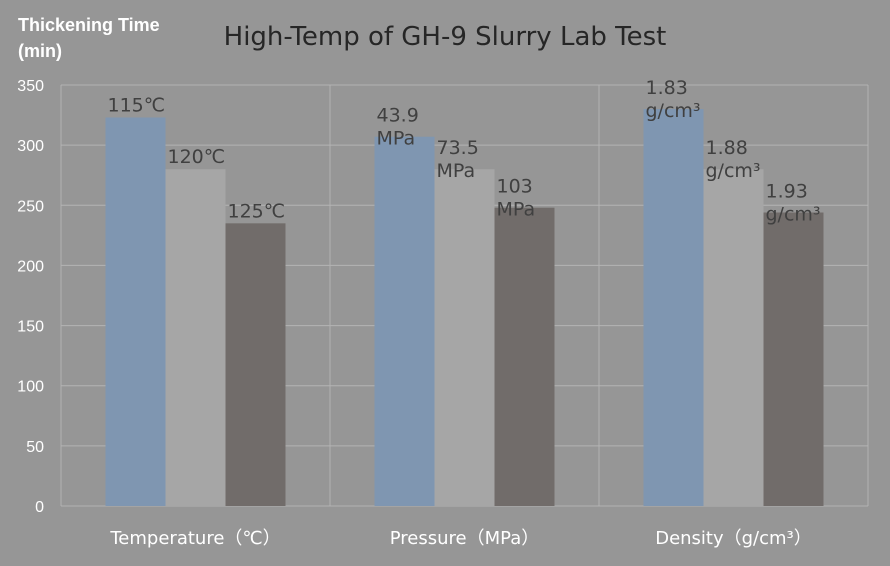 The image size is (890, 566). What do you see at coordinates (445, 37) in the screenshot?
I see `chart-title: High-Temp of GH-9 Slurry Lab Test` at bounding box center [445, 37].